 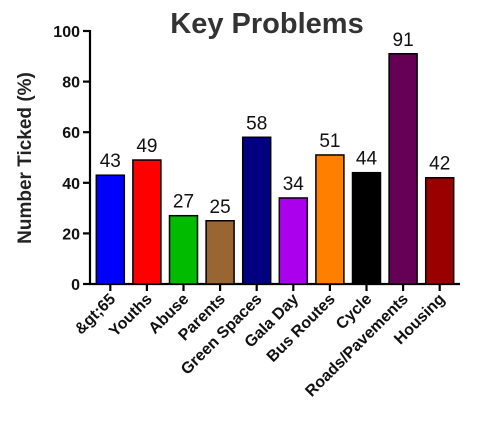 What do you see at coordinates (72, 159) in the screenshot?
I see `y-axis: 0 20 40 60 80 100` at bounding box center [72, 159].